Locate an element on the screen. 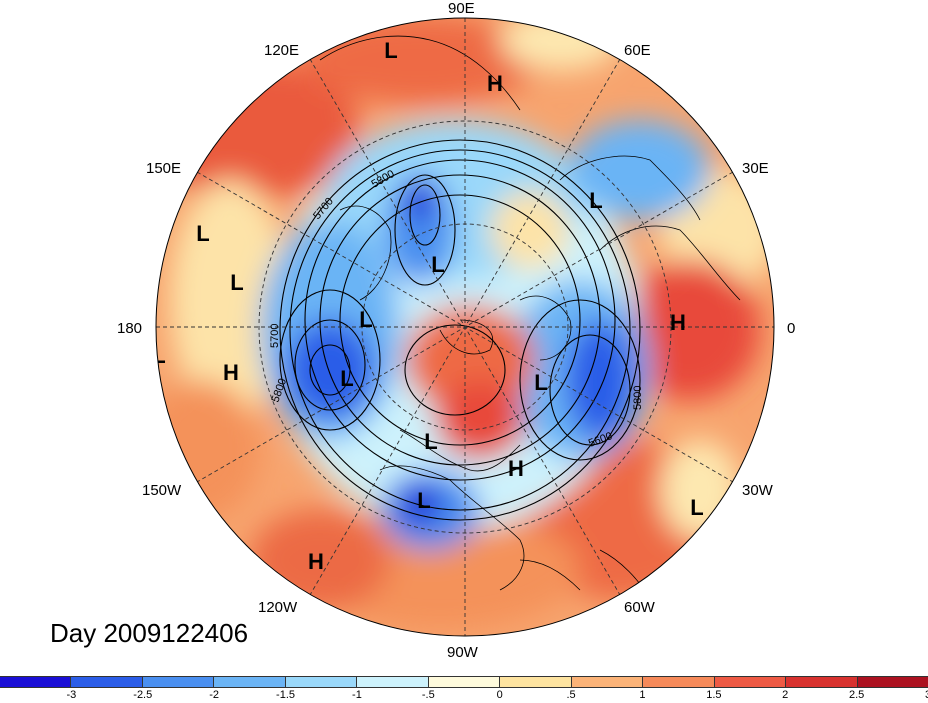 This screenshot has height=703, width=928. lon-label: 120W is located at coordinates (278, 607).